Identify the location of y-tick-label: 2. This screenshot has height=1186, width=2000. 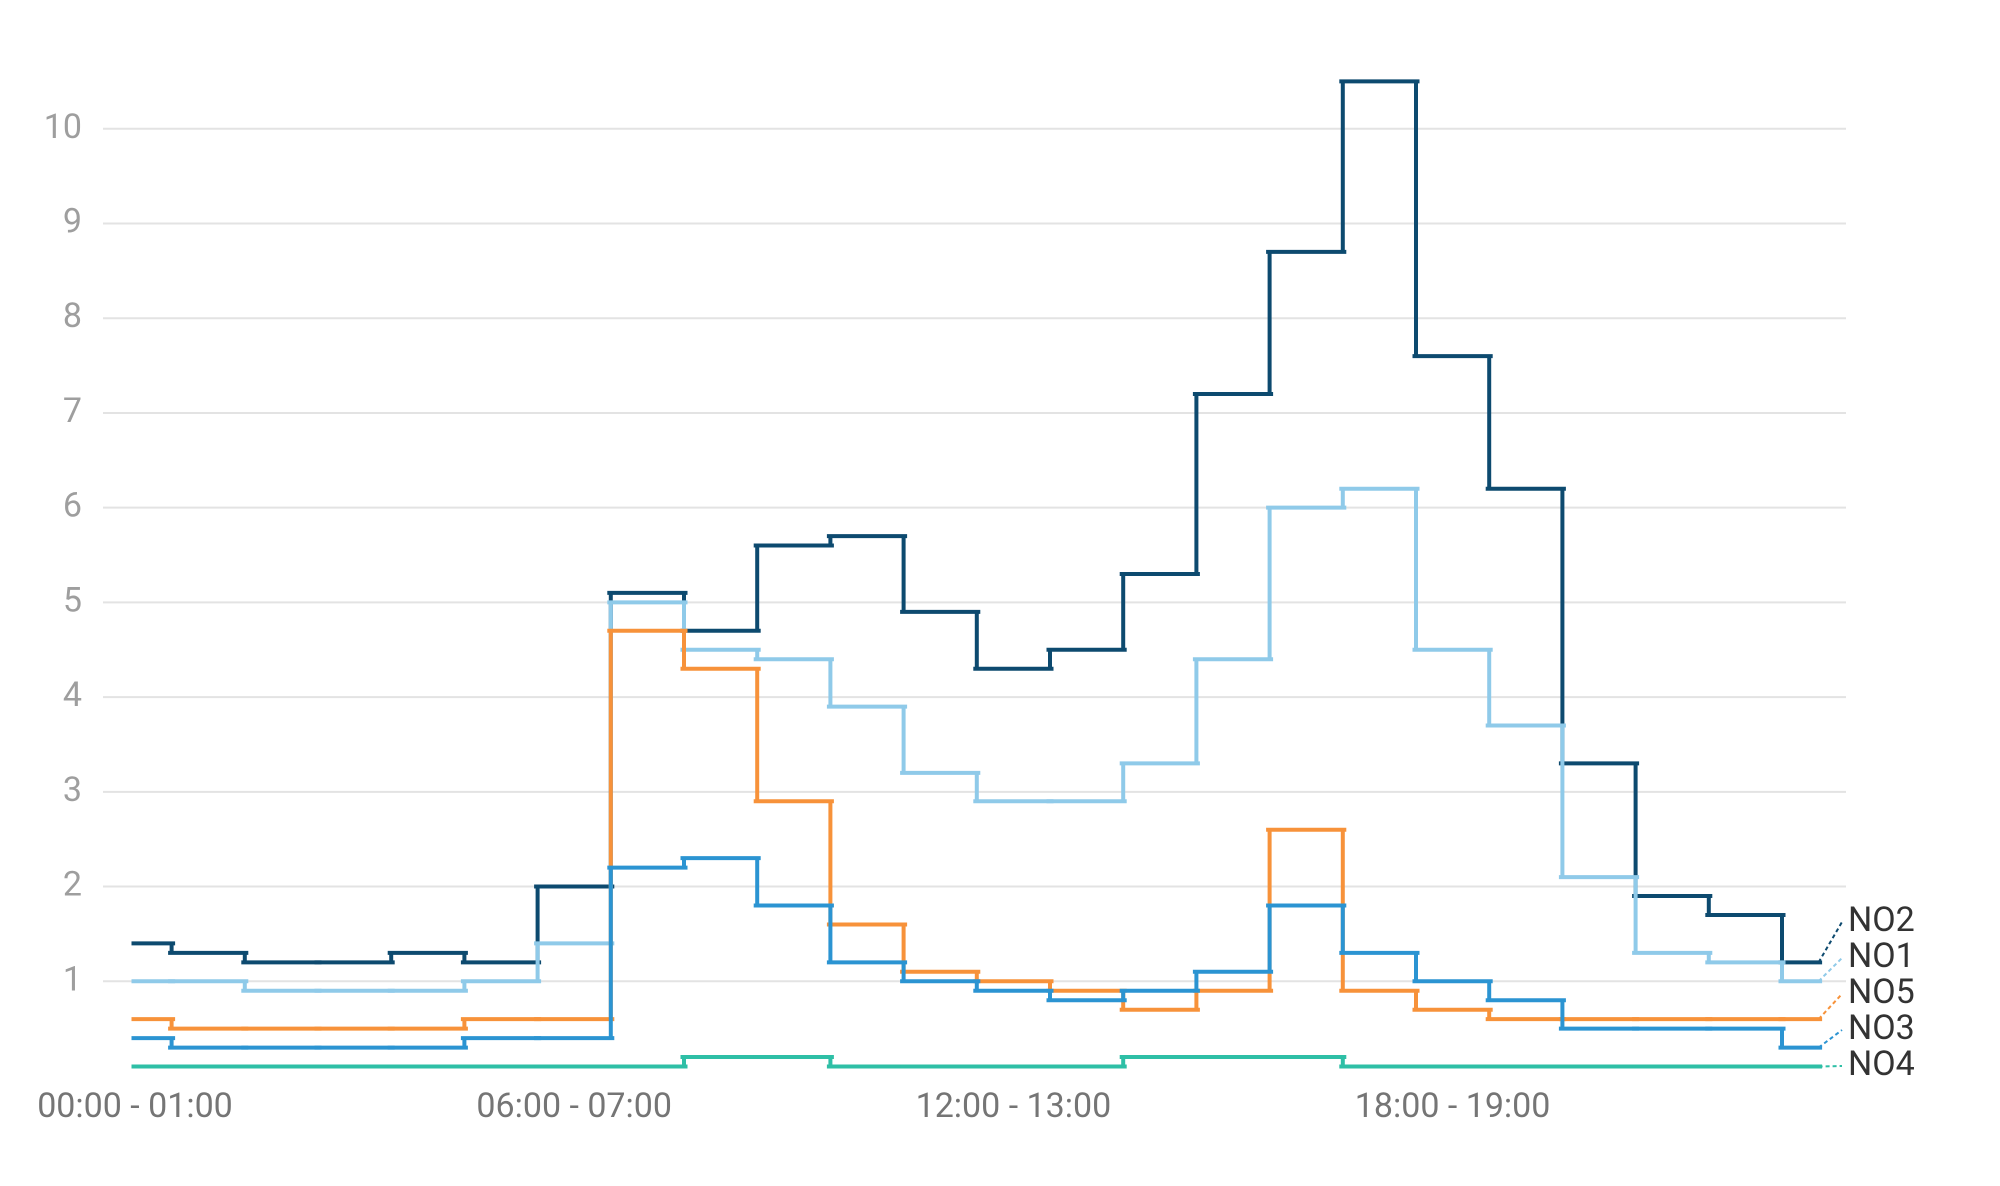
(72, 885).